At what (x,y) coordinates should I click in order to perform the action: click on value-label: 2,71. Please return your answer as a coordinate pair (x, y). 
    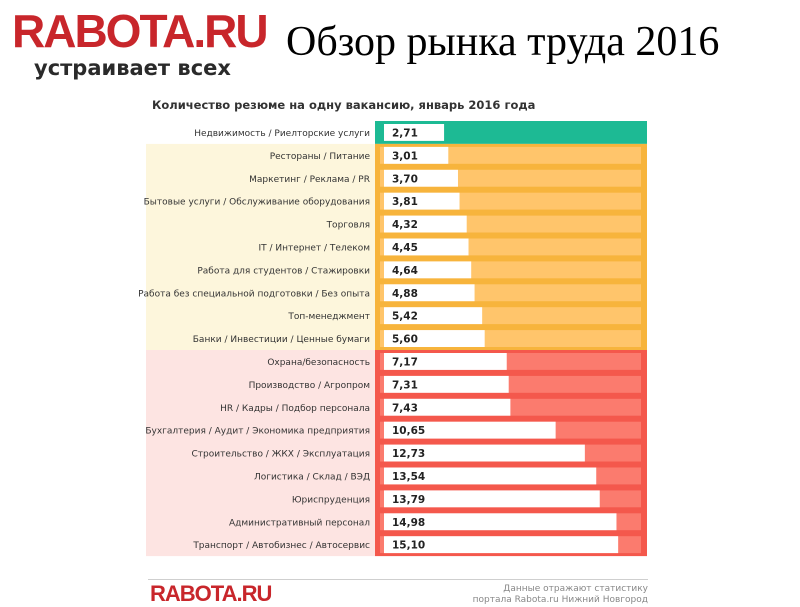
    Looking at the image, I should click on (405, 133).